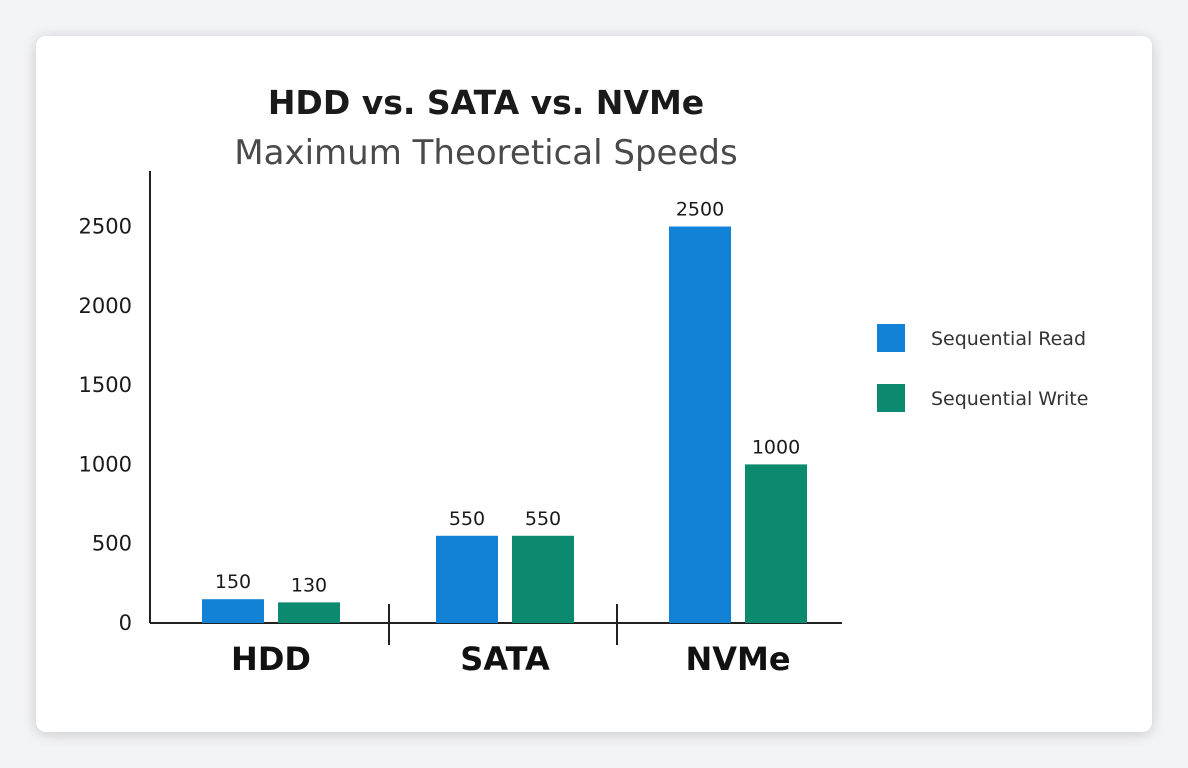  What do you see at coordinates (982, 368) in the screenshot?
I see `legend: Sequential Read Sequential Write` at bounding box center [982, 368].